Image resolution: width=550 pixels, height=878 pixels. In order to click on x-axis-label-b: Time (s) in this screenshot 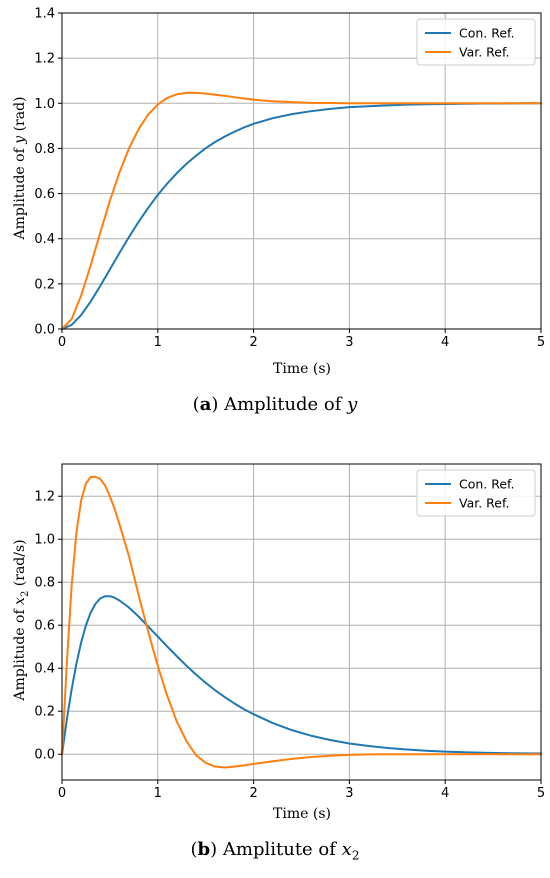, I will do `click(302, 814)`.